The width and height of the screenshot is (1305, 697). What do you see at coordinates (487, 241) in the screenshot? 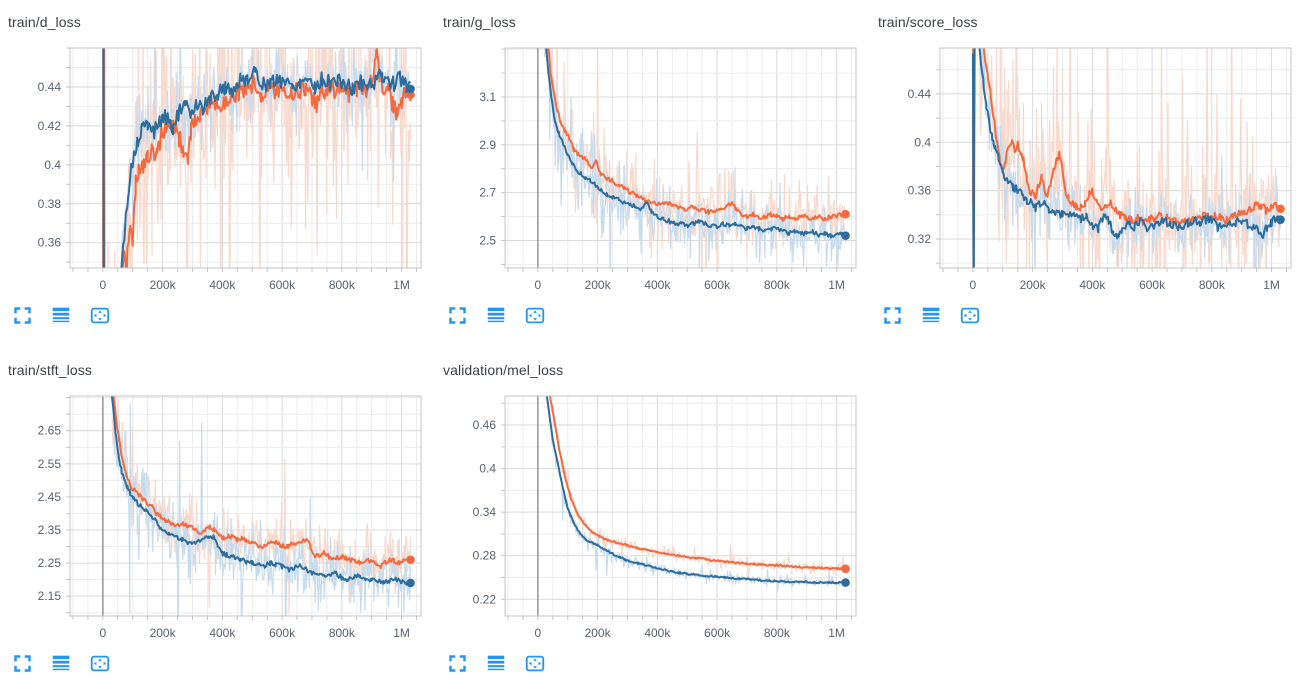
I see `y-tick-label: 2.5` at bounding box center [487, 241].